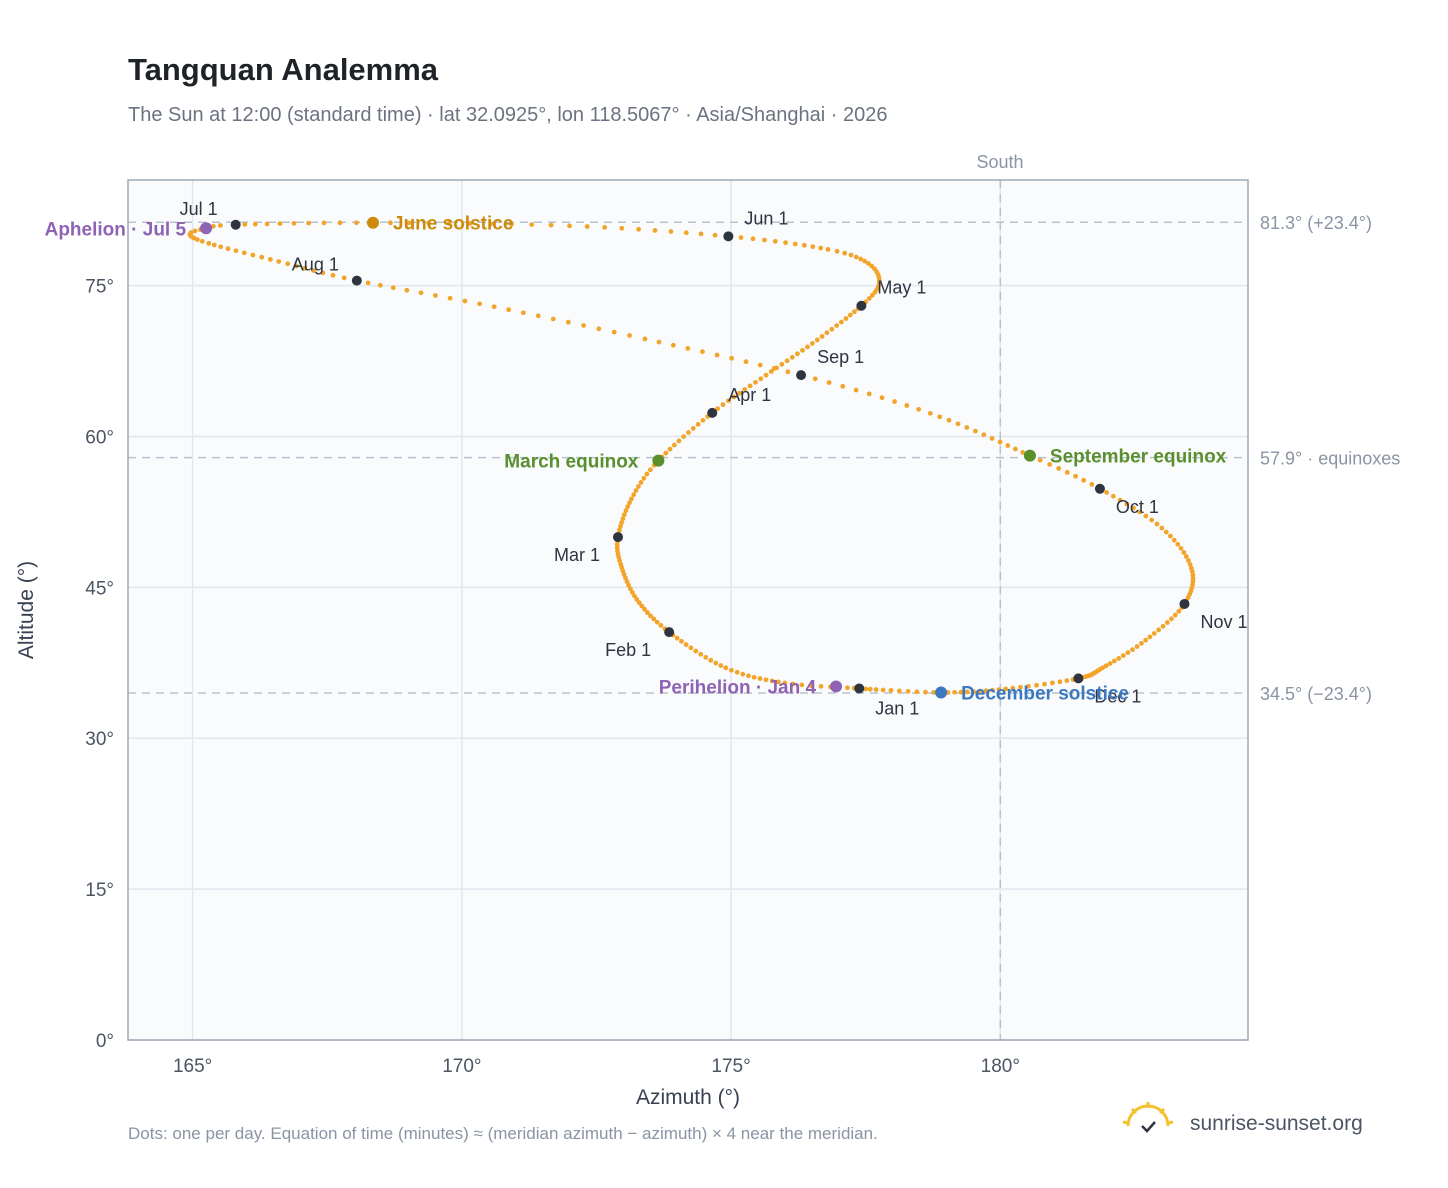  I want to click on x-tick-label: 165°, so click(192, 1066).